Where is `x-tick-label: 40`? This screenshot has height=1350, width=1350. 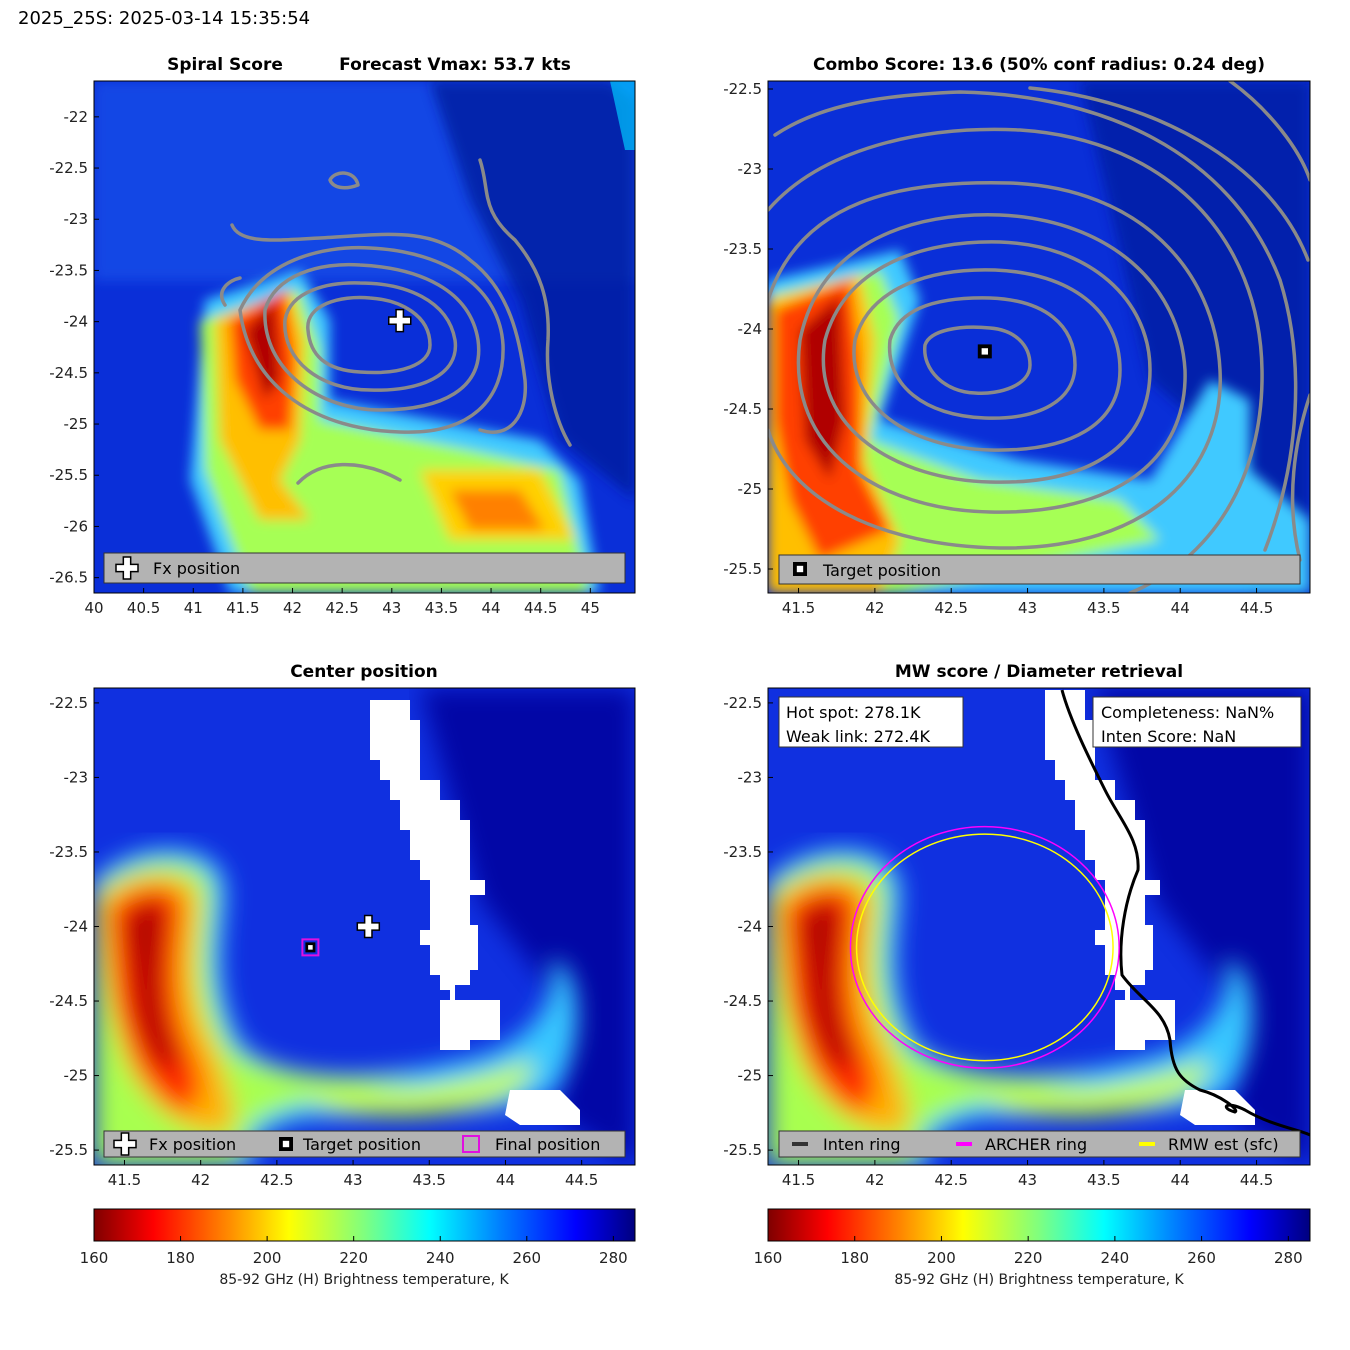
x-tick-label: 40 is located at coordinates (93, 608).